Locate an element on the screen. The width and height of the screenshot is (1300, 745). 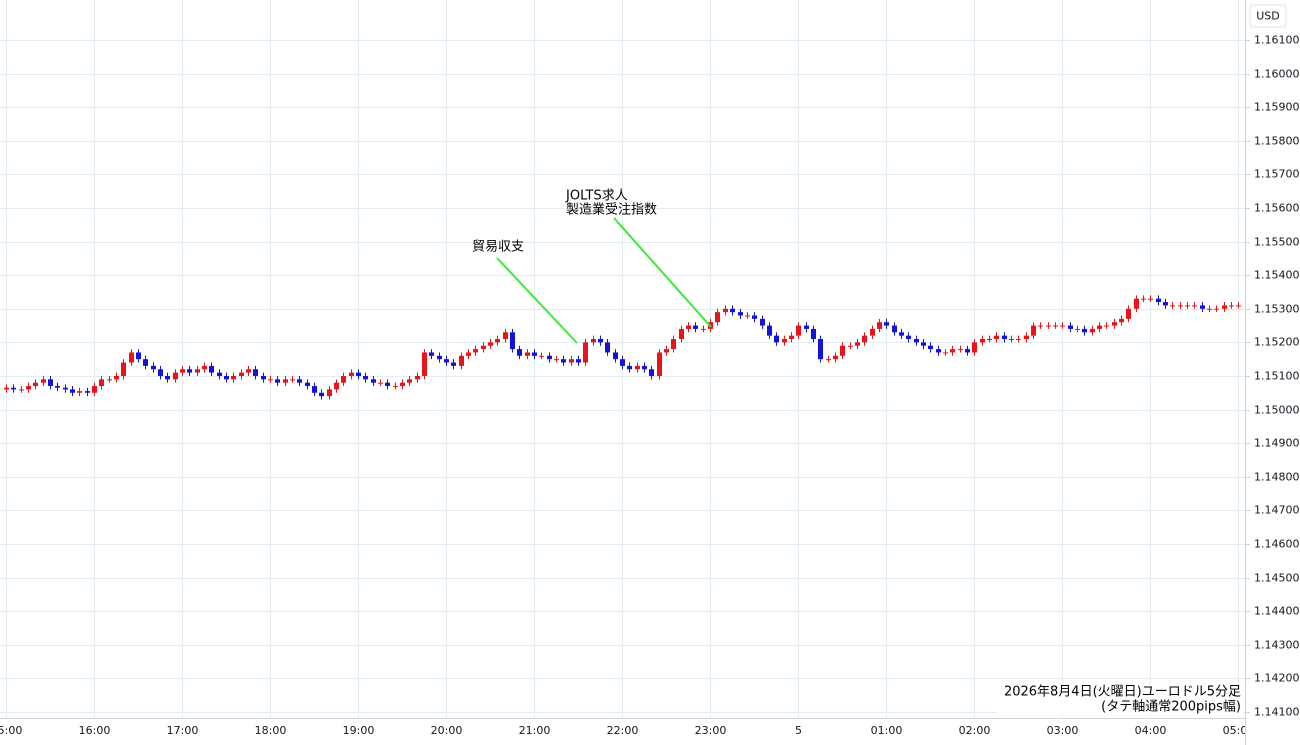
y-tick-label: 1.15800 is located at coordinates (1277, 141).